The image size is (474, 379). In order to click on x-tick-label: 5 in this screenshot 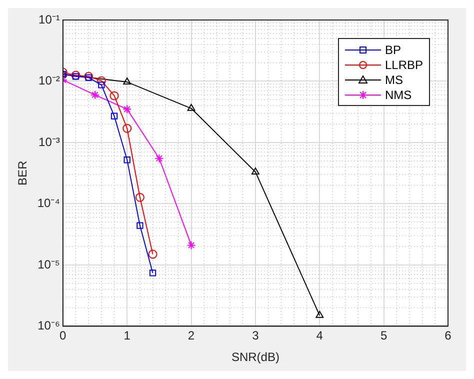, I will do `click(384, 335)`.